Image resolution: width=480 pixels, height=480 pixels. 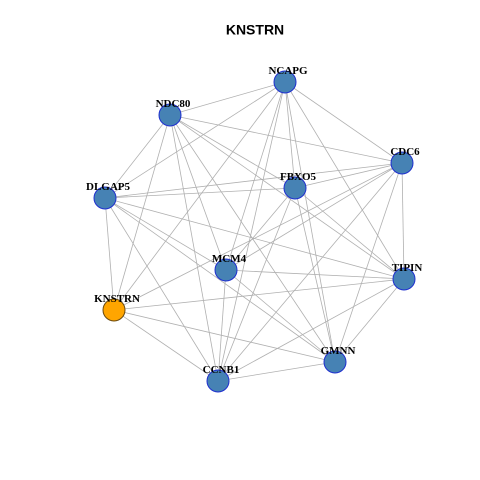 What do you see at coordinates (229, 259) in the screenshot?
I see `node-label: MCM4` at bounding box center [229, 259].